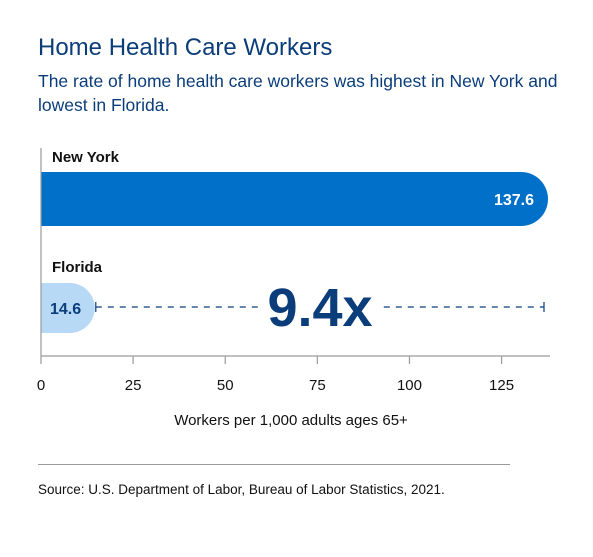  Describe the element at coordinates (409, 385) in the screenshot. I see `x-tick-label: 100` at that location.